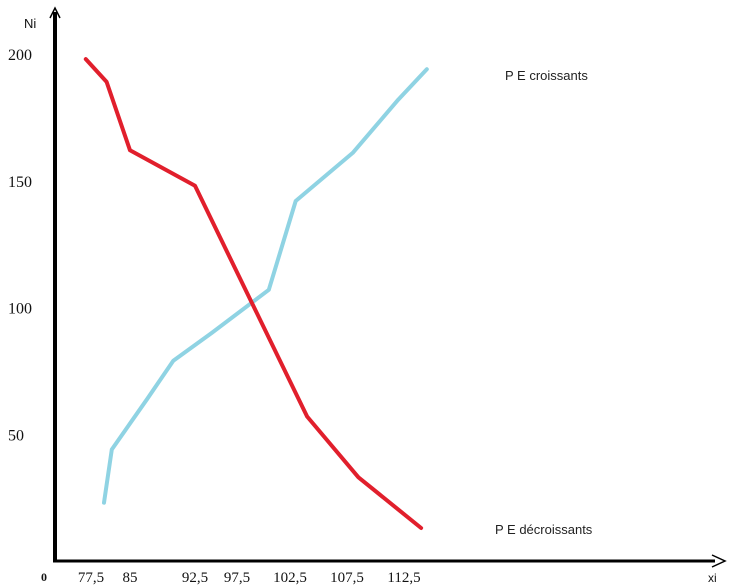 Image resolution: width=729 pixels, height=588 pixels. What do you see at coordinates (55, 12) in the screenshot?
I see `y-axis-arrowhead` at bounding box center [55, 12].